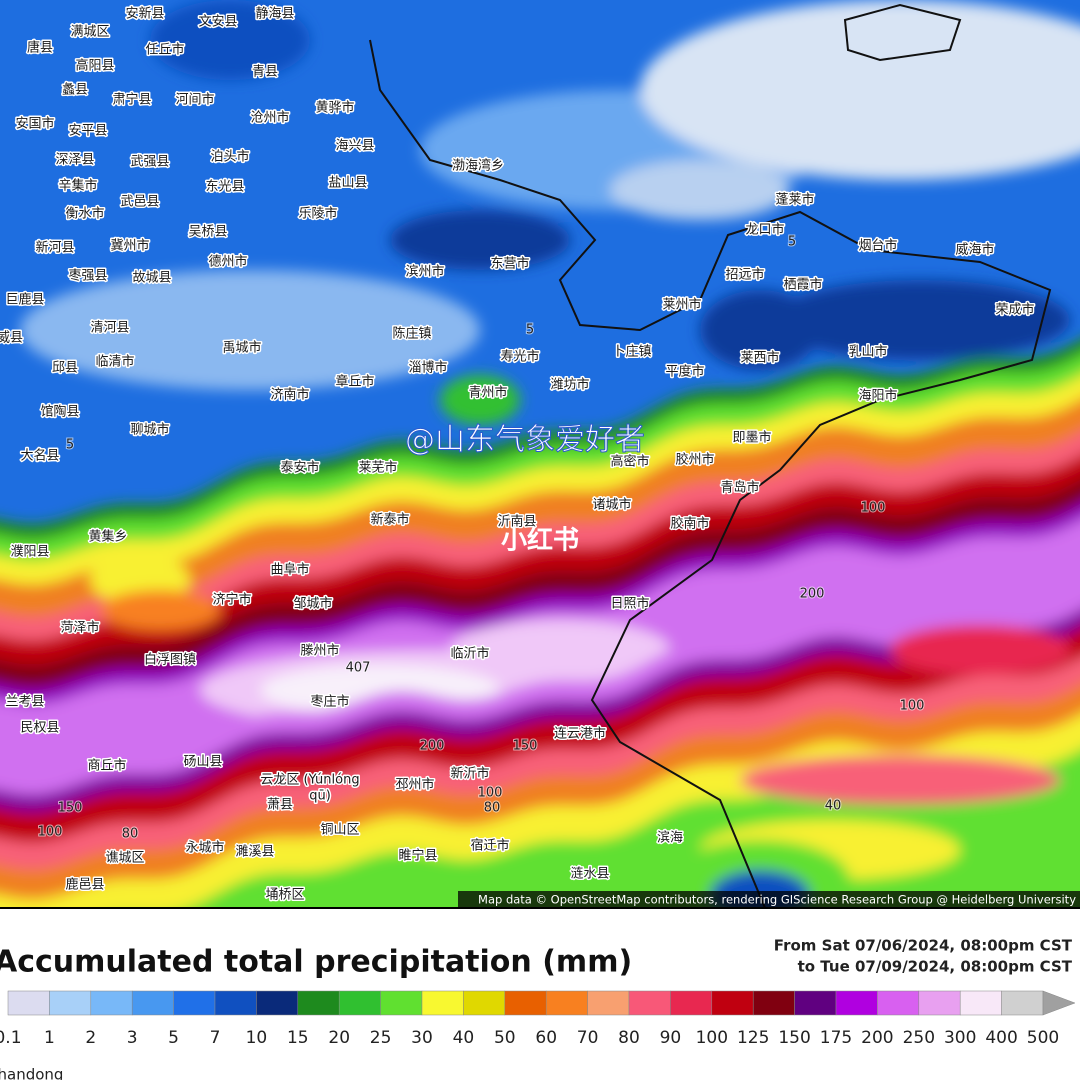 The height and width of the screenshot is (1080, 1080). What do you see at coordinates (739, 488) in the screenshot?
I see `city-label: 青岛市` at bounding box center [739, 488].